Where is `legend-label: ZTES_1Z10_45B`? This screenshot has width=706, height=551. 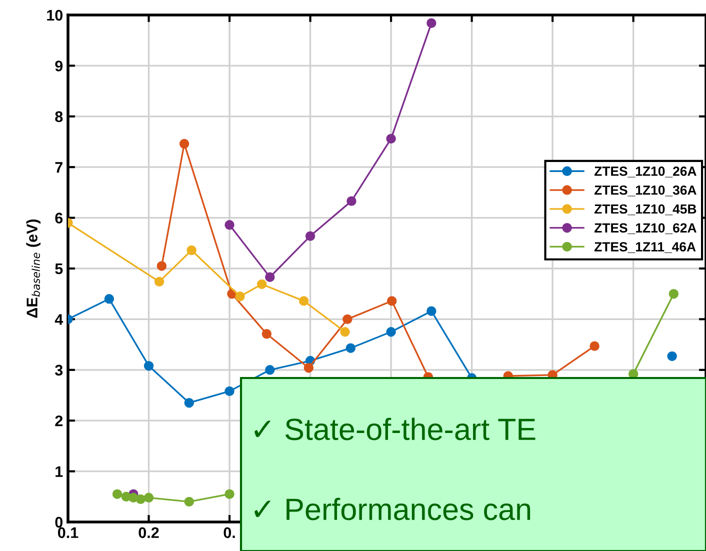
legend-label: ZTES_1Z10_45B is located at coordinates (645, 210).